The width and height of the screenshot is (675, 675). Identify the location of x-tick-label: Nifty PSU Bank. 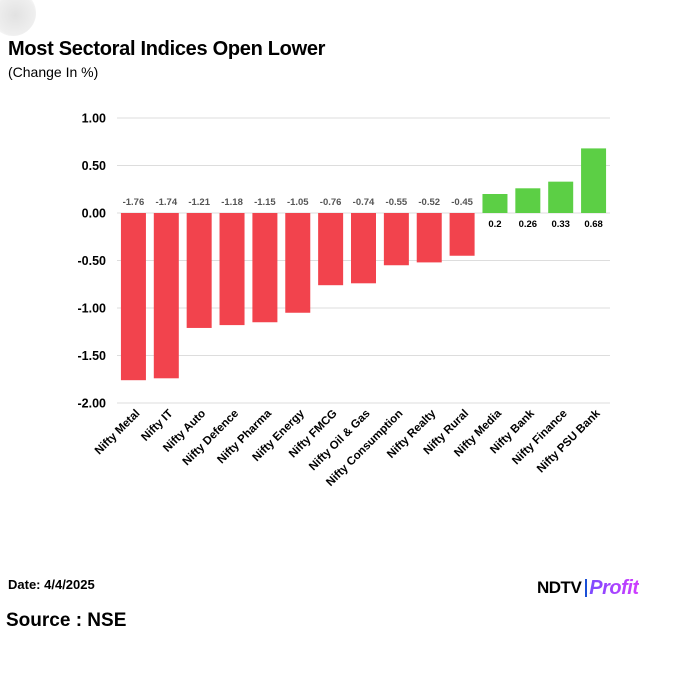
(569, 441).